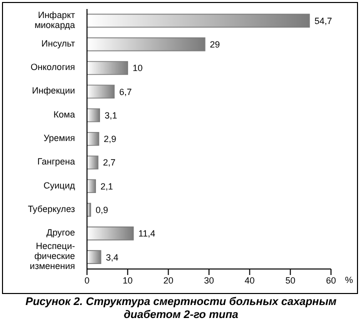 The image size is (362, 331). I want to click on x-axis-title: %, so click(348, 280).